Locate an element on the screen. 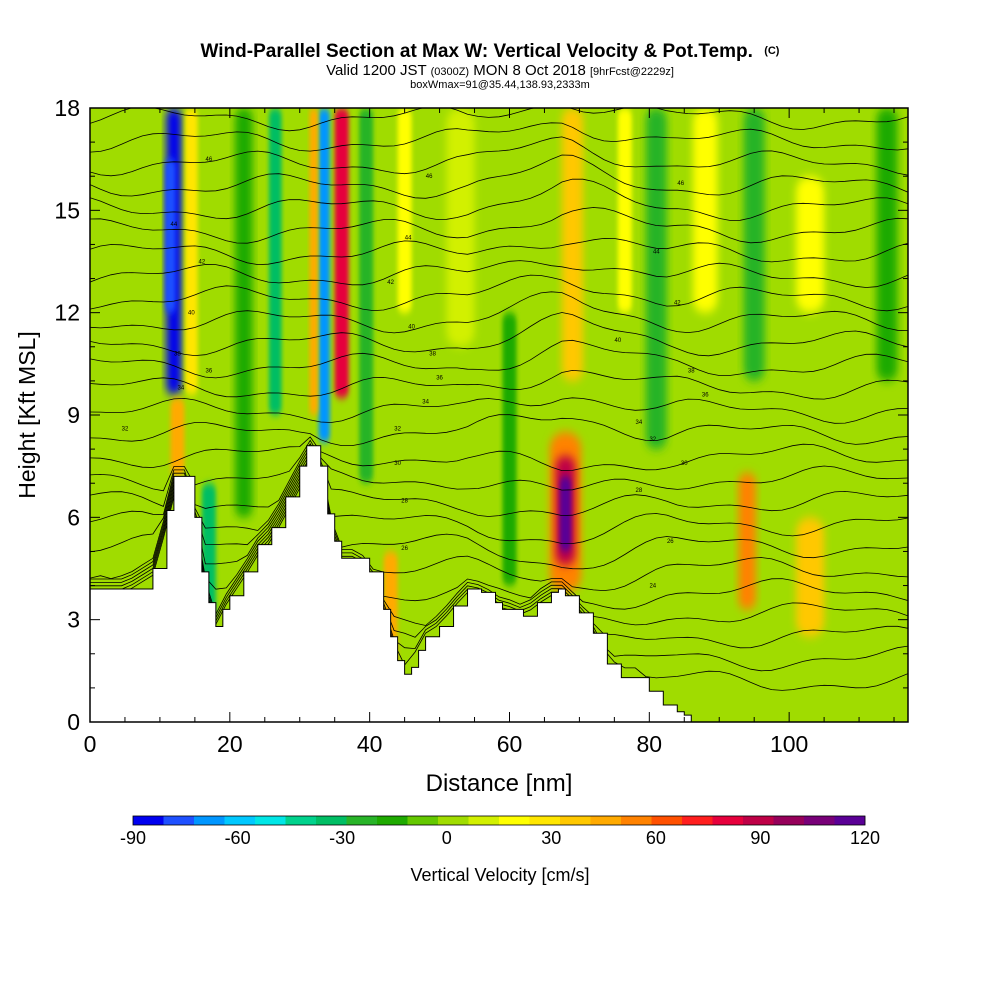 Image resolution: width=1000 pixels, height=1000 pixels. colorbar-frame is located at coordinates (499, 820).